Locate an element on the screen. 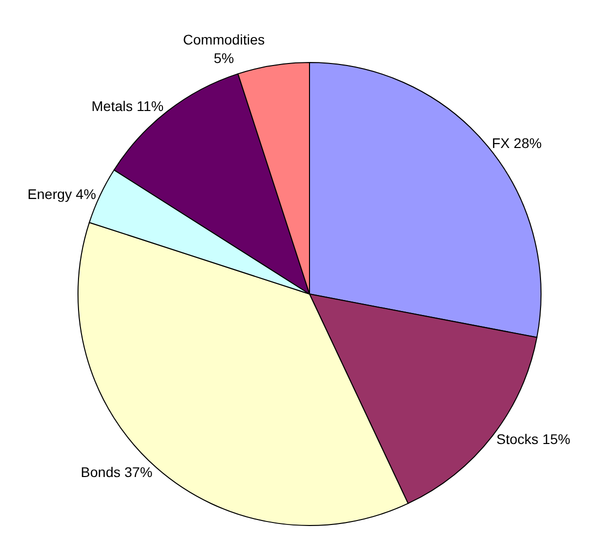  slice-label: Commodities is located at coordinates (224, 40).